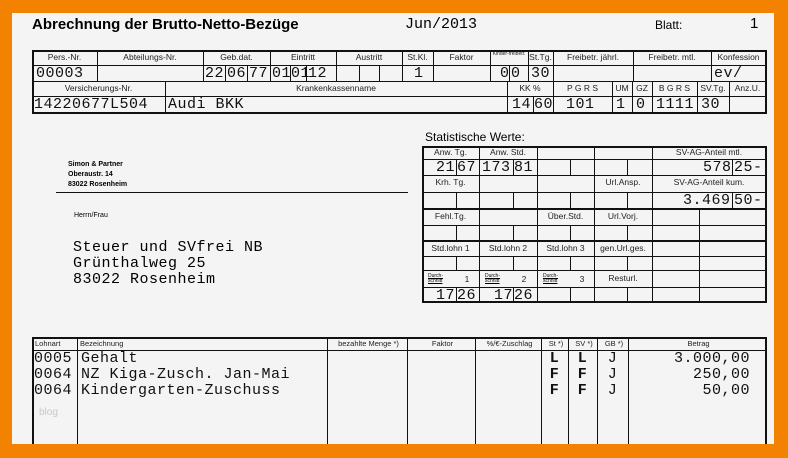 This screenshot has height=458, width=788. I want to click on page-title: Abrechnung der Brutto-Netto-Bezüge, so click(165, 24).